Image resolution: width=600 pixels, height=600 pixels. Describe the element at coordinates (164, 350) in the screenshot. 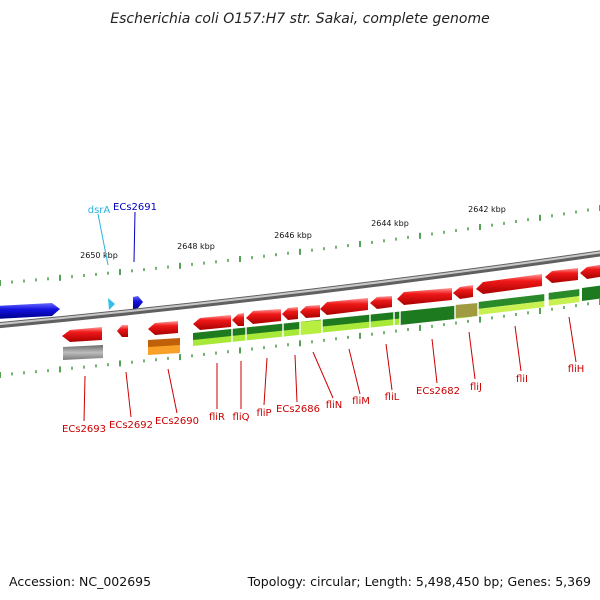

I see `gene-box-ECs2690` at that location.